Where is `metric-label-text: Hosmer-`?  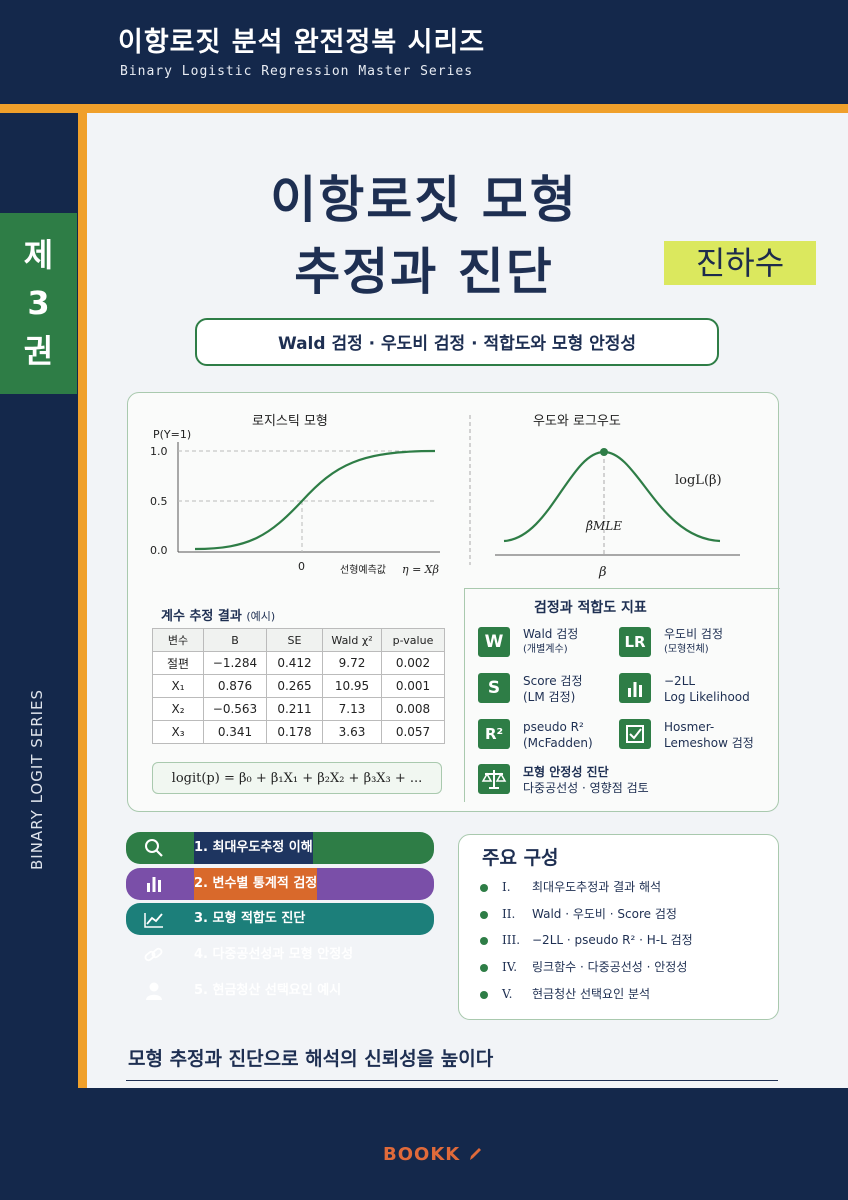
metric-label-text: Hosmer- is located at coordinates (689, 727).